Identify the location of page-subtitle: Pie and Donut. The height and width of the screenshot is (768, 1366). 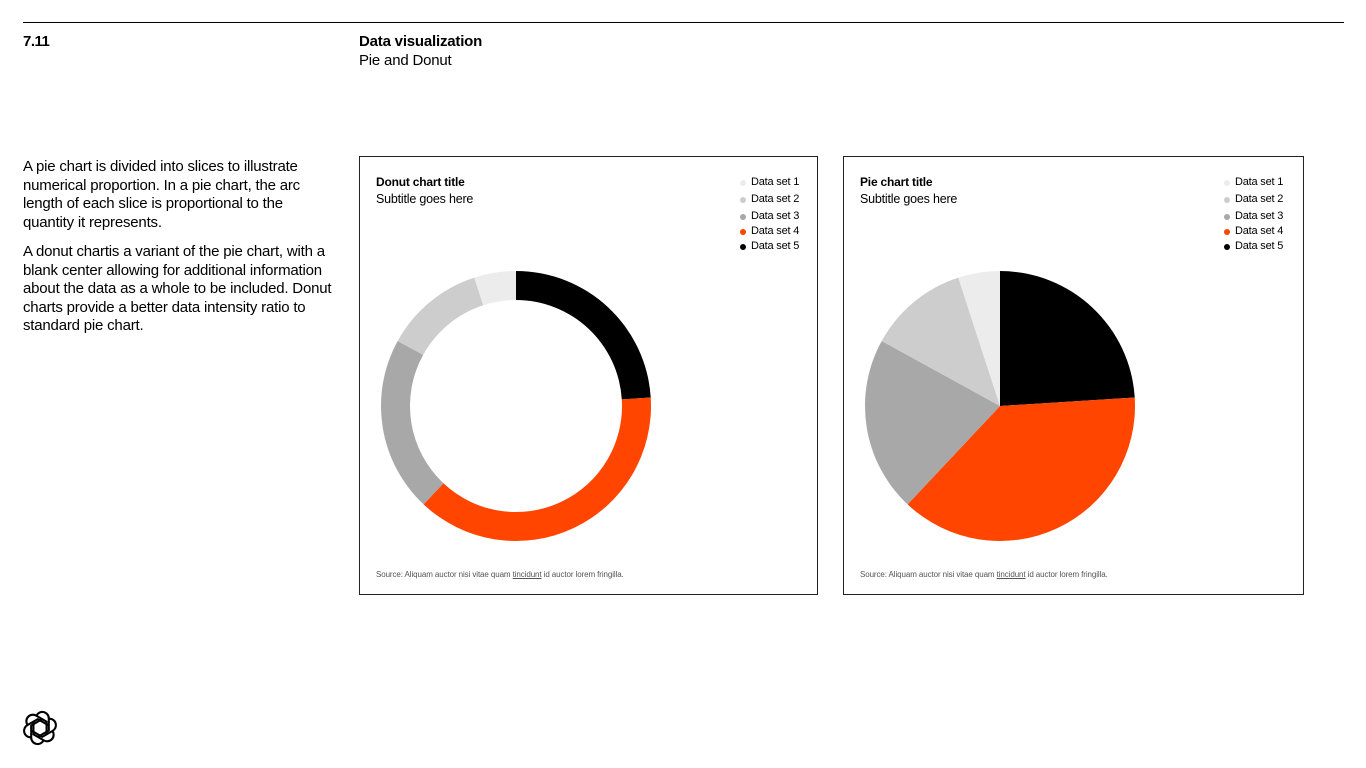
(405, 60).